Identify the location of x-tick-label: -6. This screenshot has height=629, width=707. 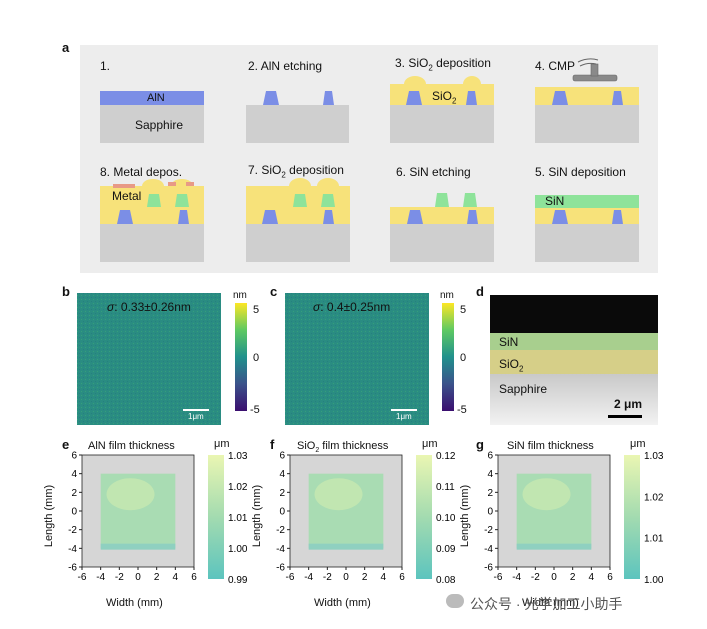
(82, 577).